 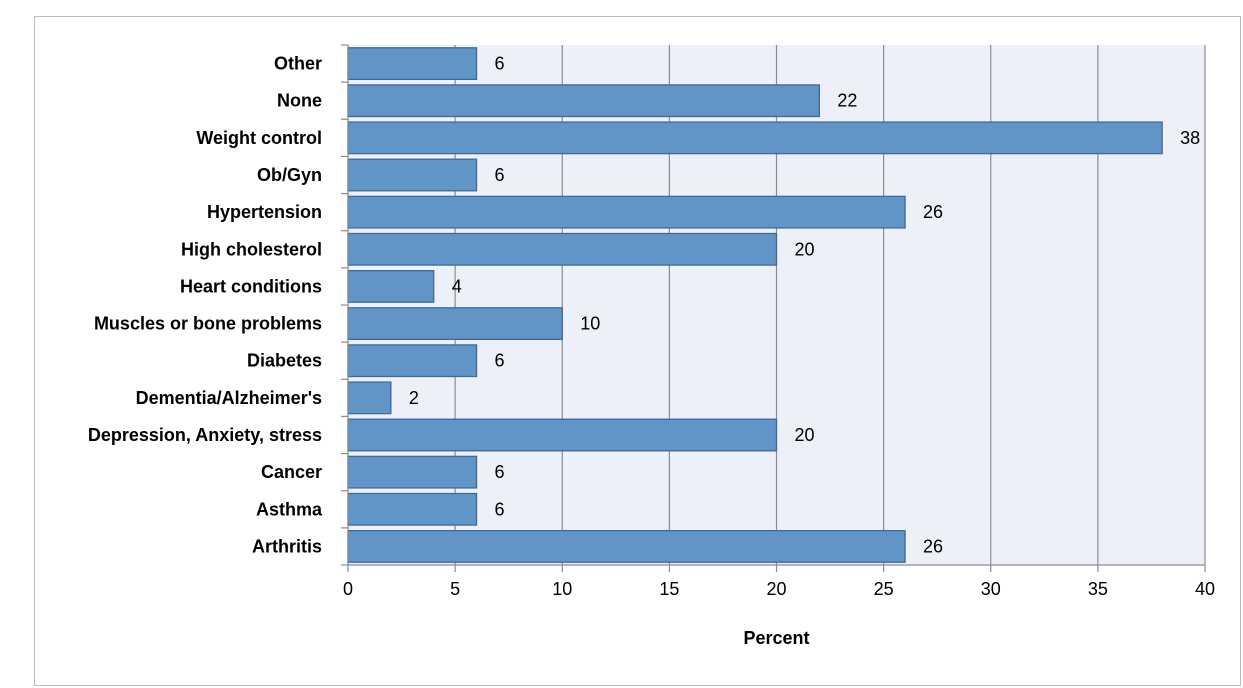 I want to click on x-tick-label: 5, so click(x=455, y=589).